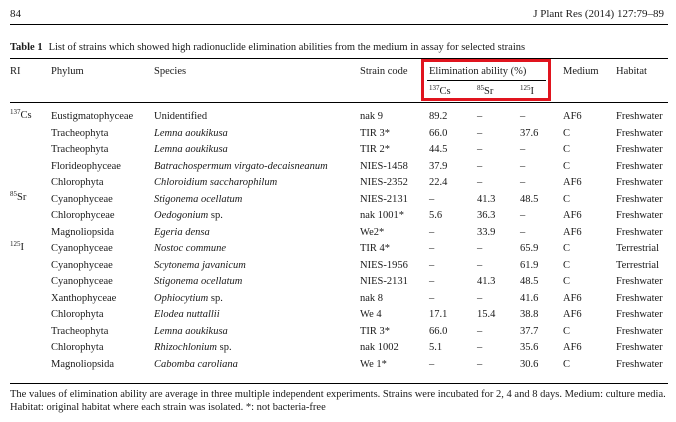 The width and height of the screenshot is (676, 422). What do you see at coordinates (486, 314) in the screenshot?
I see `cell-sr: 15.4` at bounding box center [486, 314].